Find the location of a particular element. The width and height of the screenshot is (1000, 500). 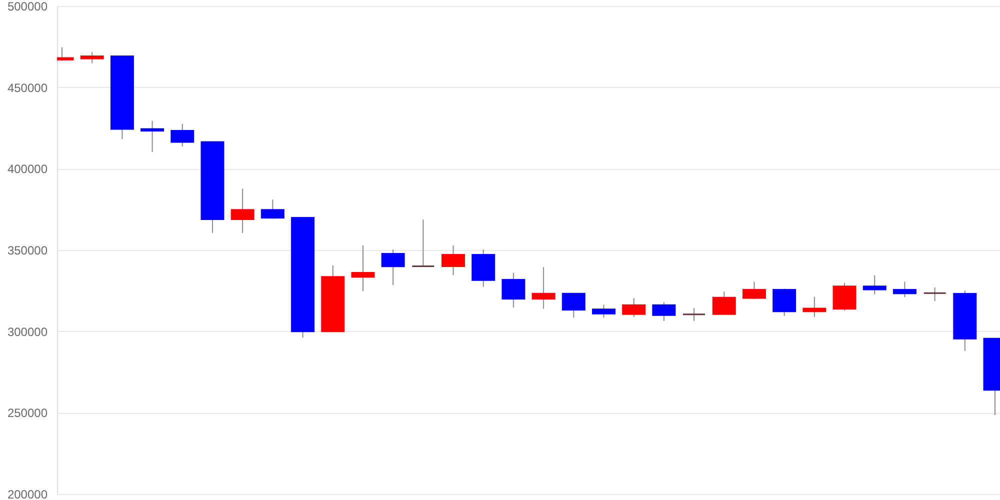

y-tick-label: 200000 is located at coordinates (27, 494).